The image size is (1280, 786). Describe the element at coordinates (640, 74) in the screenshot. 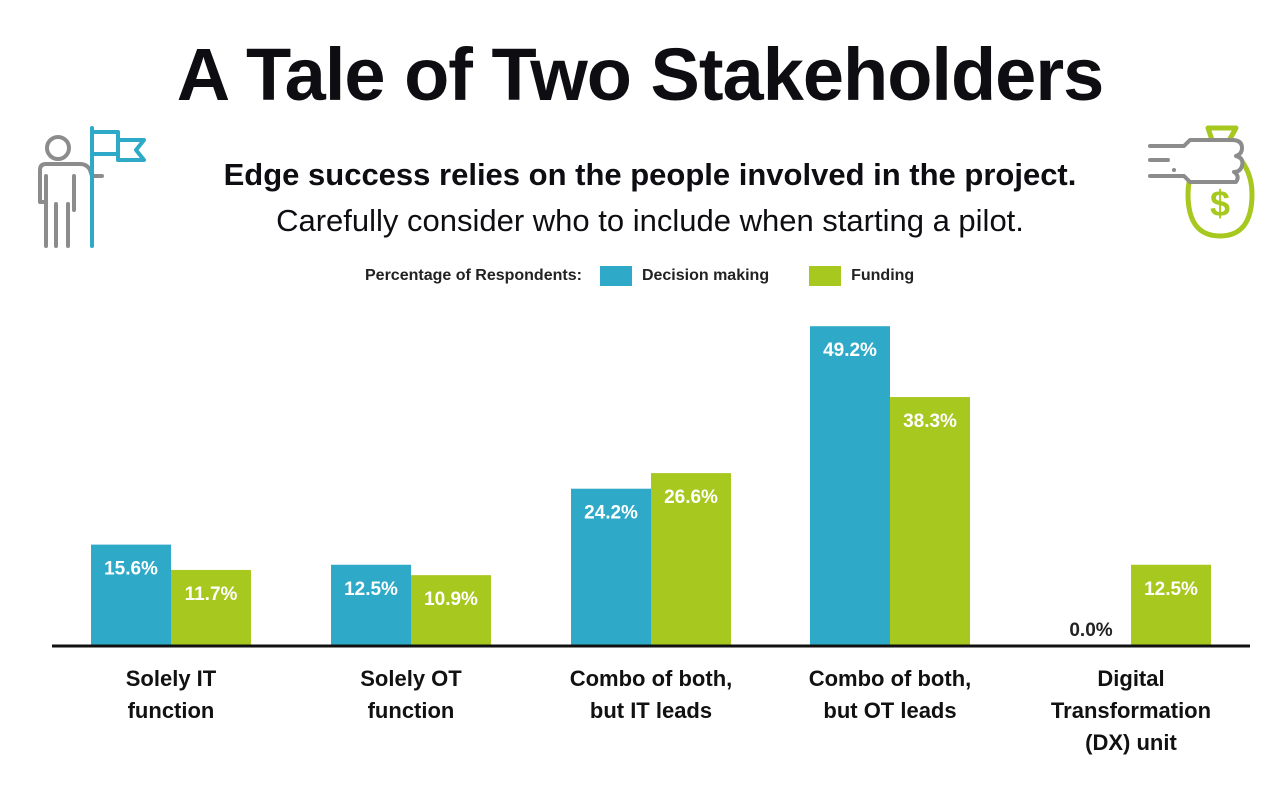

I see `page-title: A Tale of Two Stakeholders` at that location.